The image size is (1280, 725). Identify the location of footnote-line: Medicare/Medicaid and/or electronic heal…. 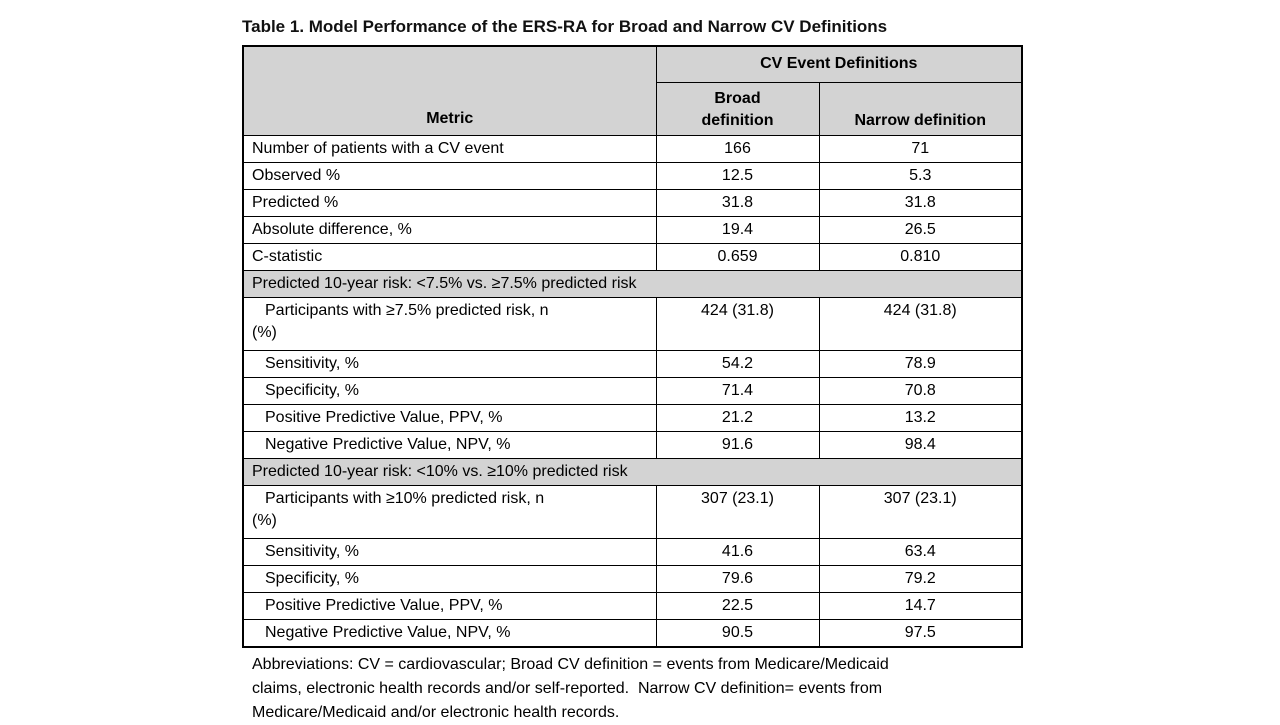
(436, 712).